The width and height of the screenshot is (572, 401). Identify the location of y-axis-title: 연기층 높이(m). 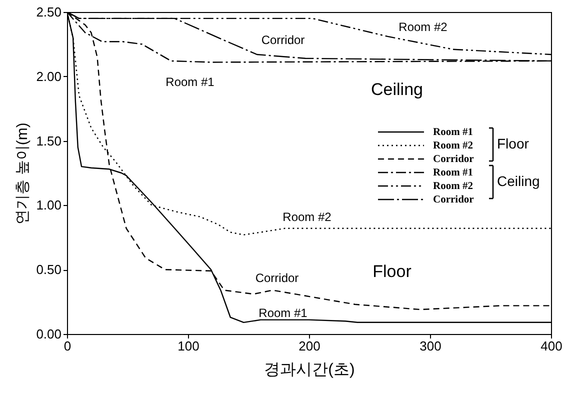
(23, 173).